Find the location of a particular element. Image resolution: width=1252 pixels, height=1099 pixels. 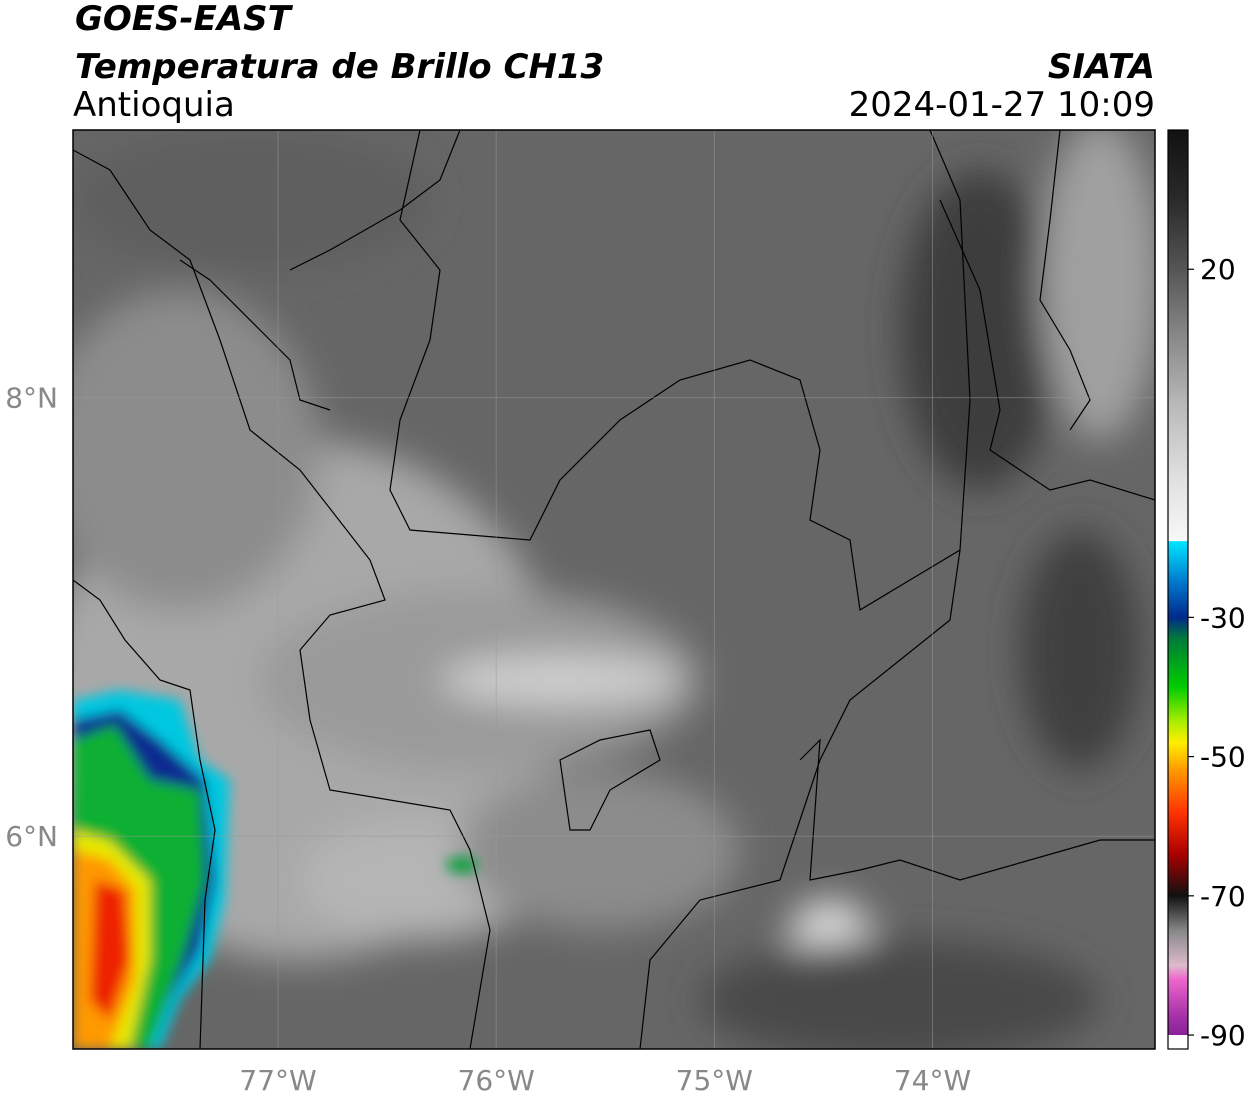

subtitle: Temperatura de Brillo CH13 is located at coordinates (339, 67).